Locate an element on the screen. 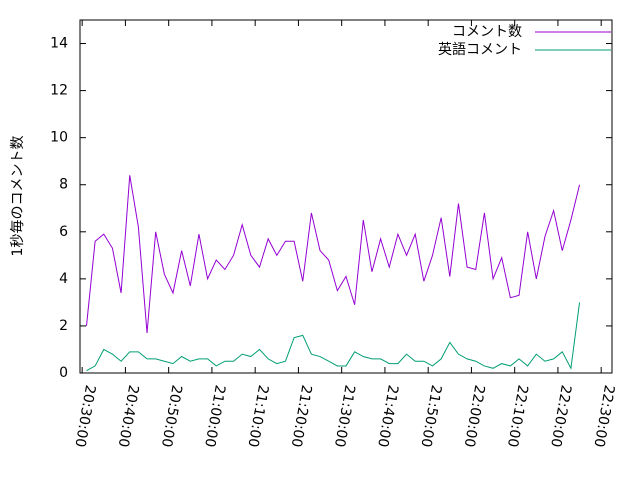  x-tick-label: 20:40:00 is located at coordinates (128, 416).